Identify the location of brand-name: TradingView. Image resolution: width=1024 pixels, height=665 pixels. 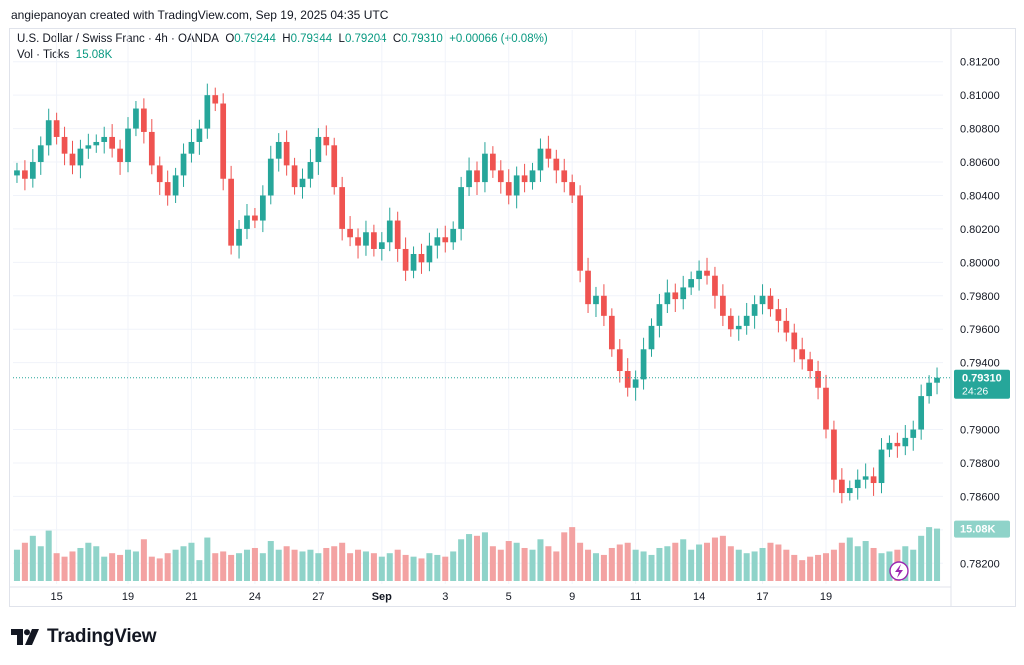
(102, 636).